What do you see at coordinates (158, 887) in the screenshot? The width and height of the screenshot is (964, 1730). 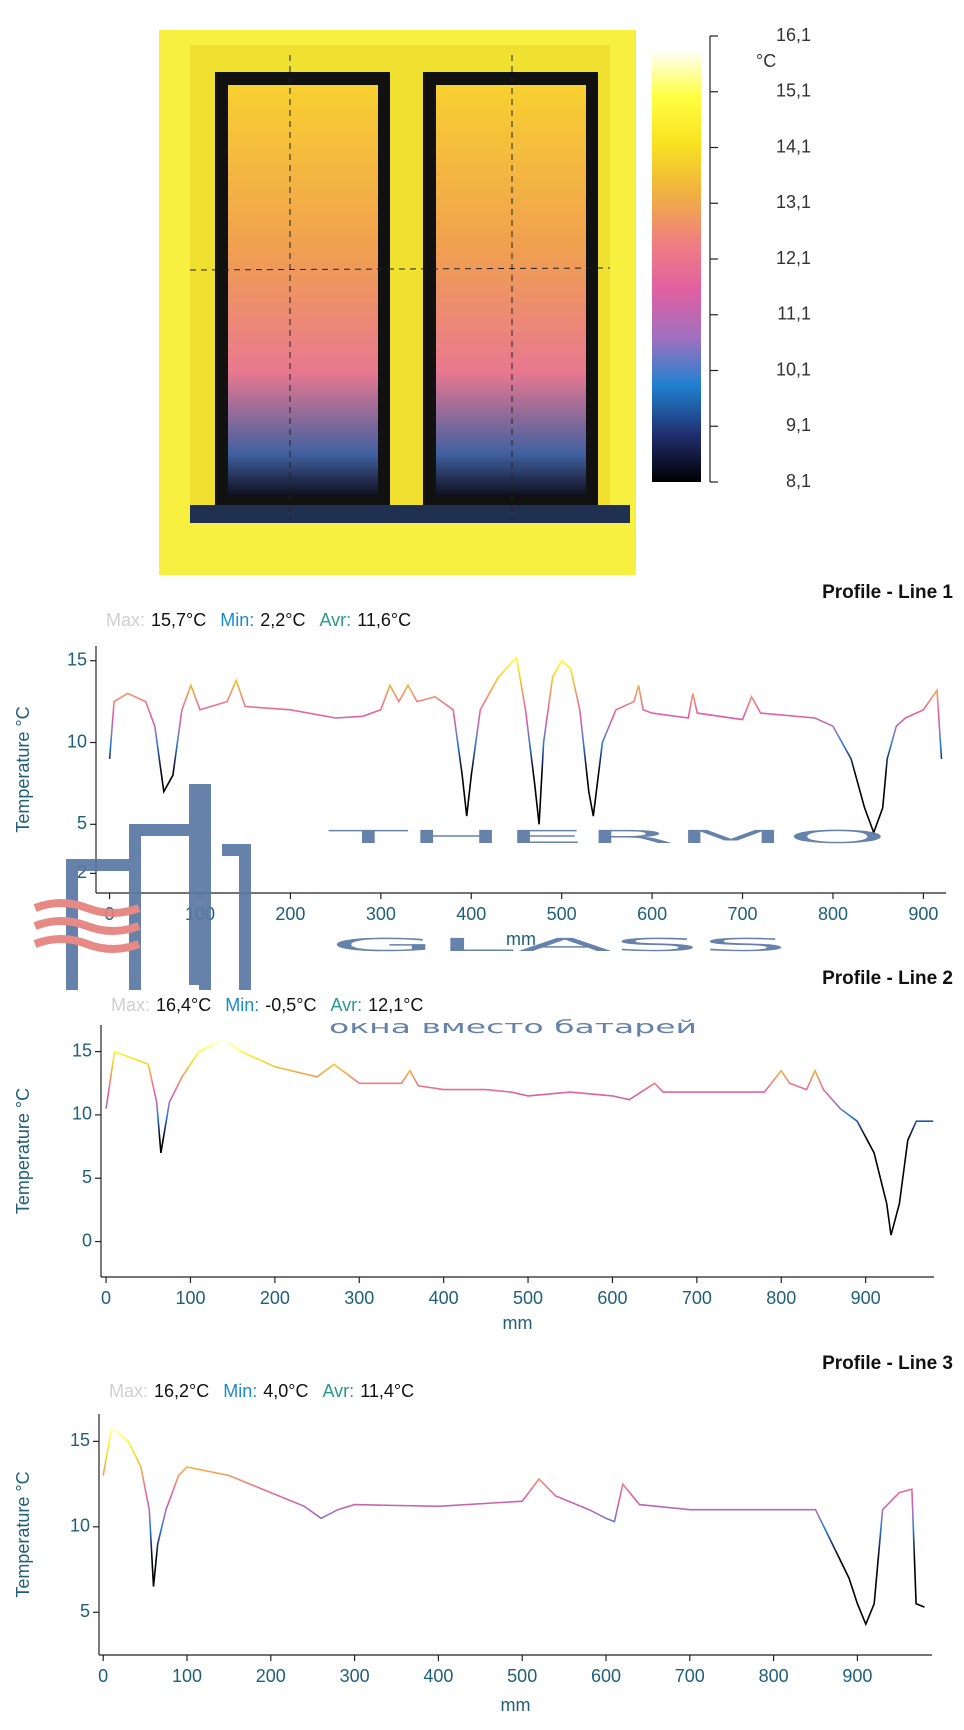 I see `logo-building` at bounding box center [158, 887].